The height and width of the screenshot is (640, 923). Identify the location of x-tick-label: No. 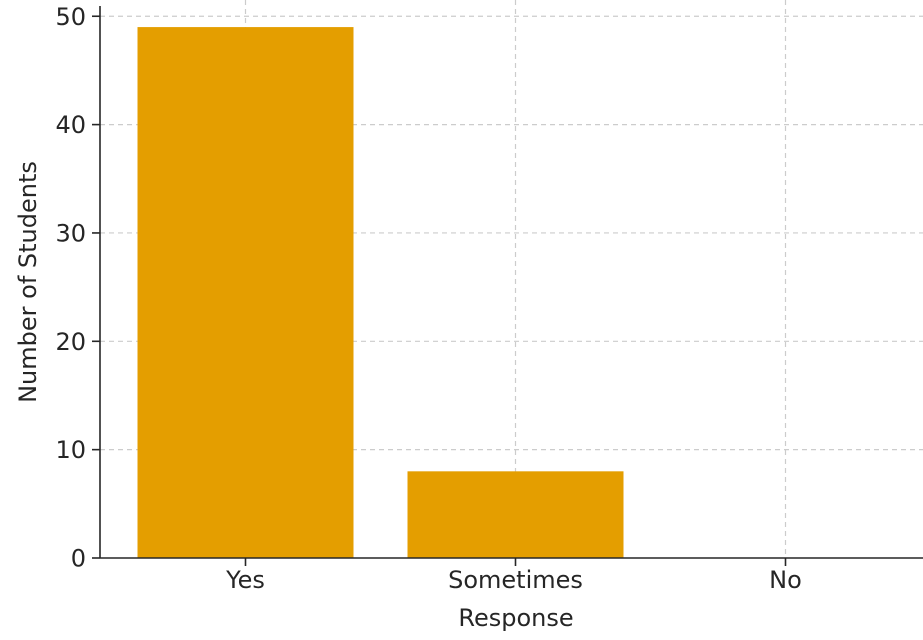
(785, 580).